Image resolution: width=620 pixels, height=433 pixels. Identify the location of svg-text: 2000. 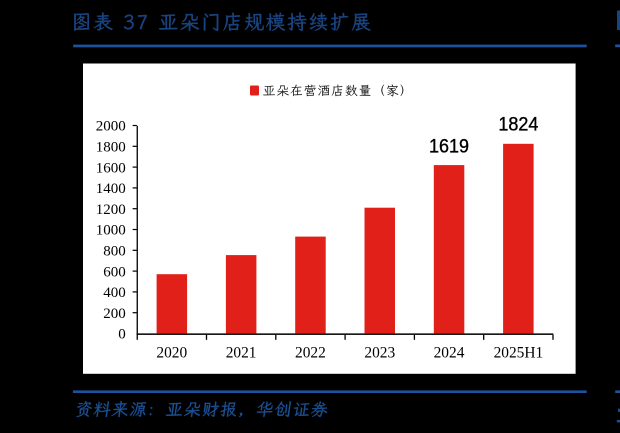
(111, 127).